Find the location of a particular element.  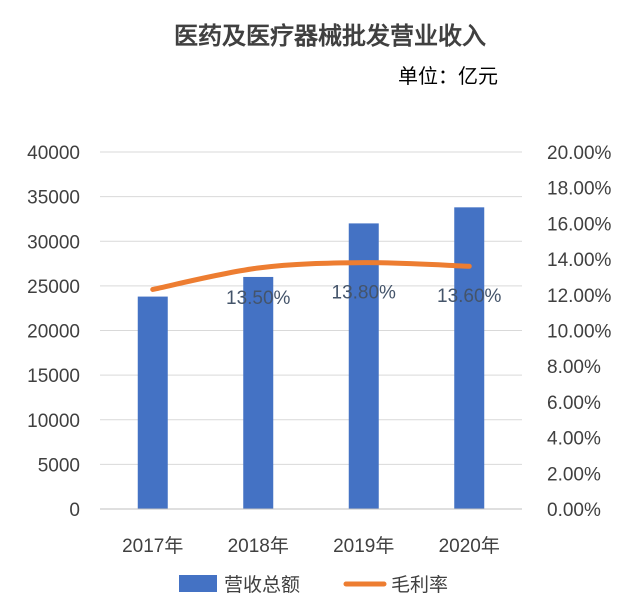

legend: 营收总额 毛利率 is located at coordinates (313, 585).